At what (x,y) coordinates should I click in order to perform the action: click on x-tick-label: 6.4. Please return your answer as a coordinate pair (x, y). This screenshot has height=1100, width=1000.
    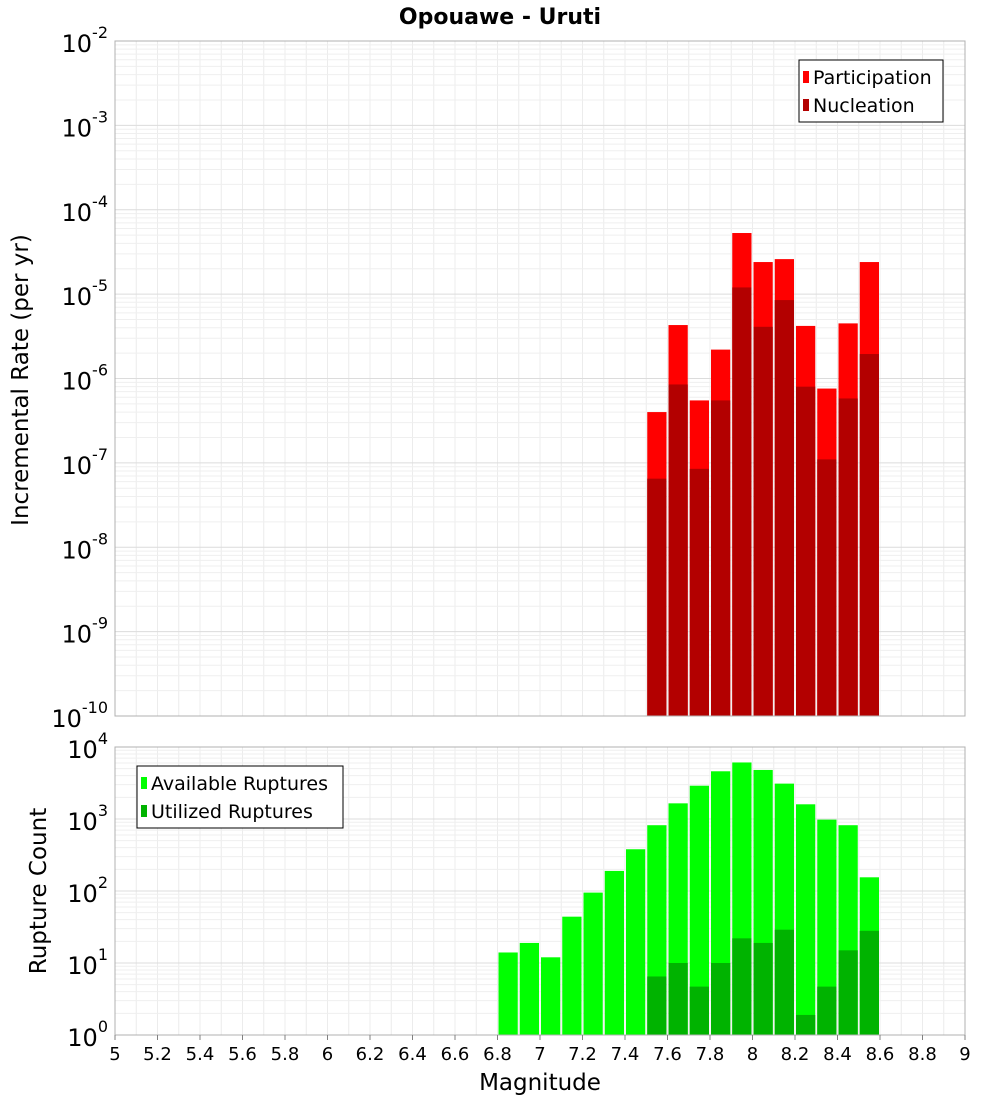
    Looking at the image, I should click on (412, 1054).